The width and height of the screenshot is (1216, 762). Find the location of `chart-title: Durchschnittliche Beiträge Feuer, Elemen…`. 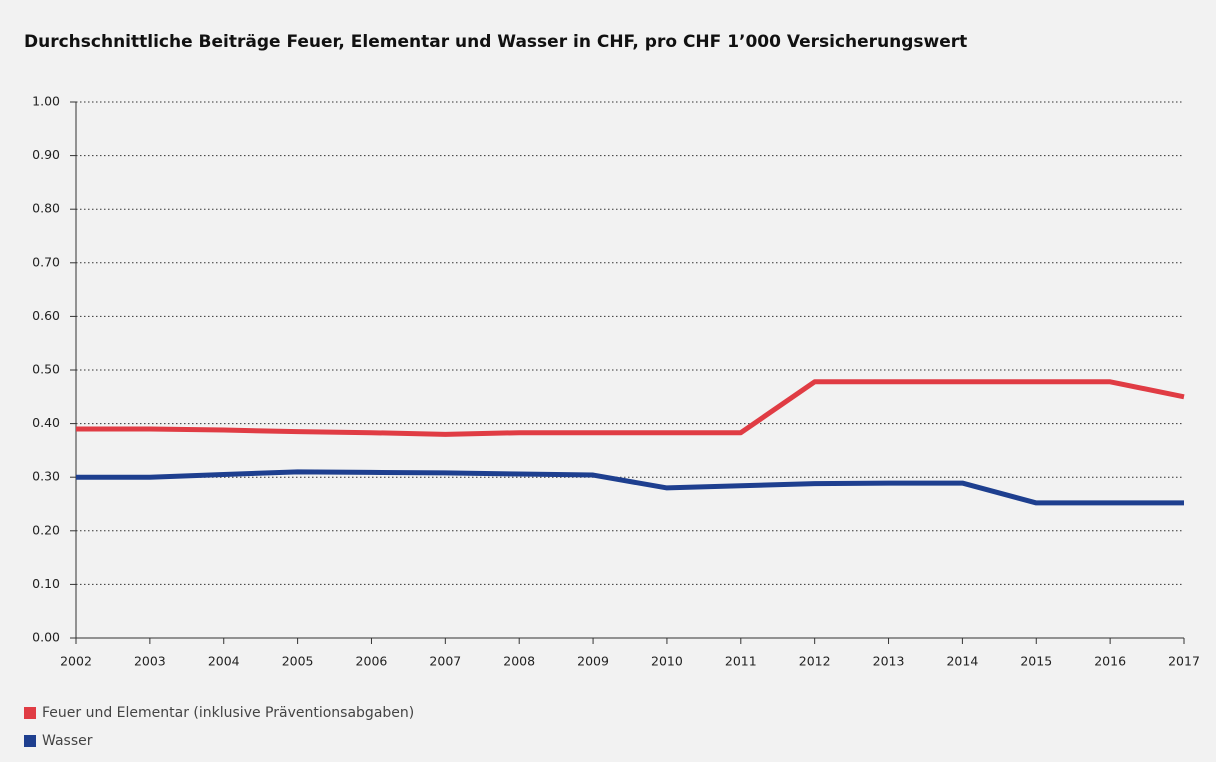

chart-title: Durchschnittliche Beiträge Feuer, Elemen… is located at coordinates (495, 42).